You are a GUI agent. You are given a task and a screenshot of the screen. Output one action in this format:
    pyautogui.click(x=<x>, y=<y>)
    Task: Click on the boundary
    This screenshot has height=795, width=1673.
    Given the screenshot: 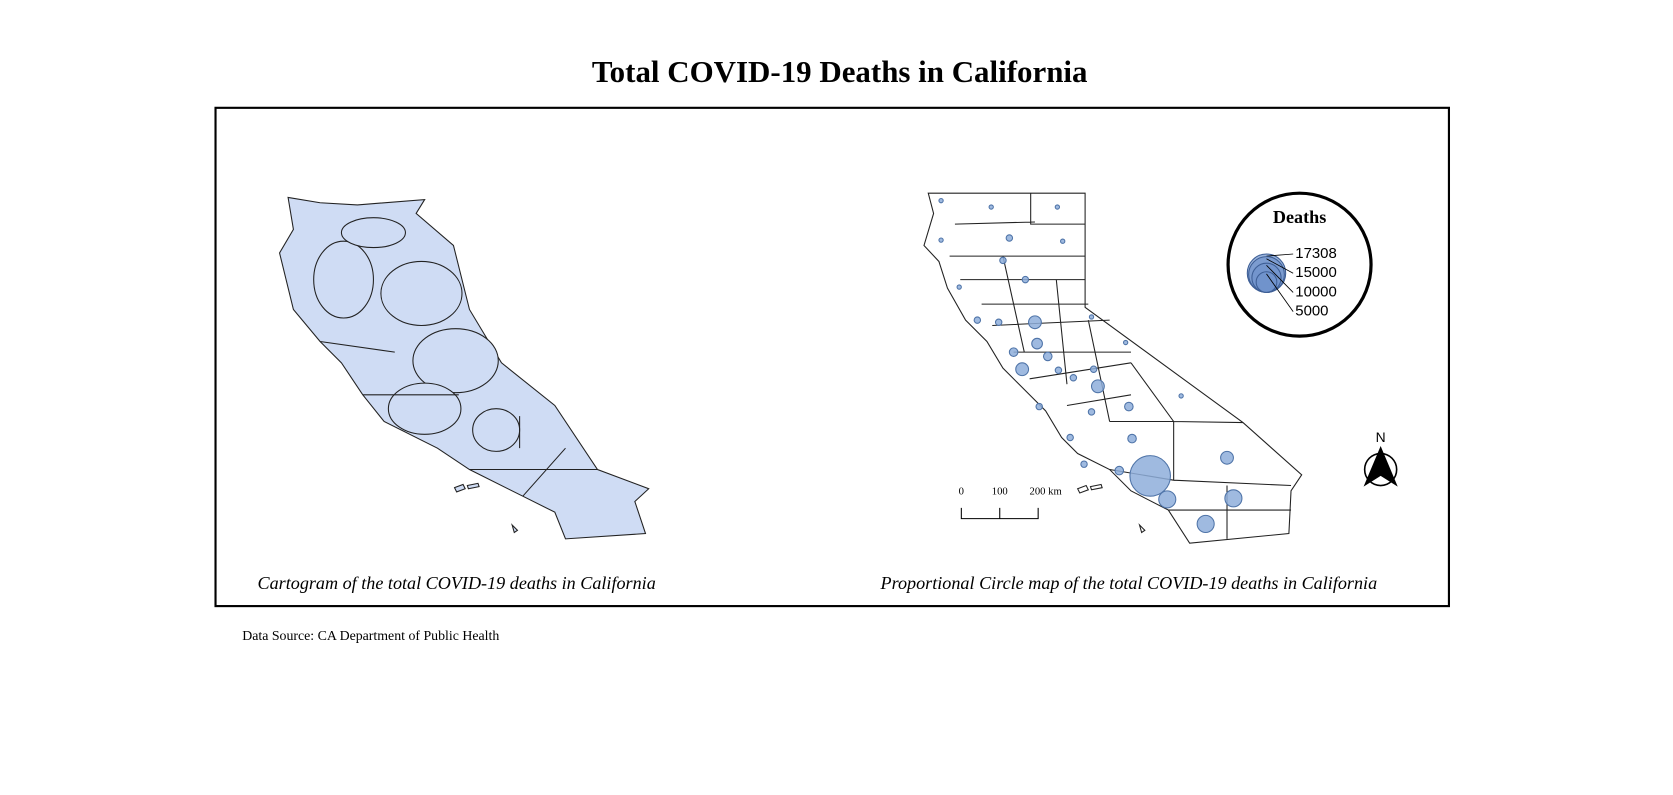 What is the action you would take?
    pyautogui.click(x=459, y=418)
    